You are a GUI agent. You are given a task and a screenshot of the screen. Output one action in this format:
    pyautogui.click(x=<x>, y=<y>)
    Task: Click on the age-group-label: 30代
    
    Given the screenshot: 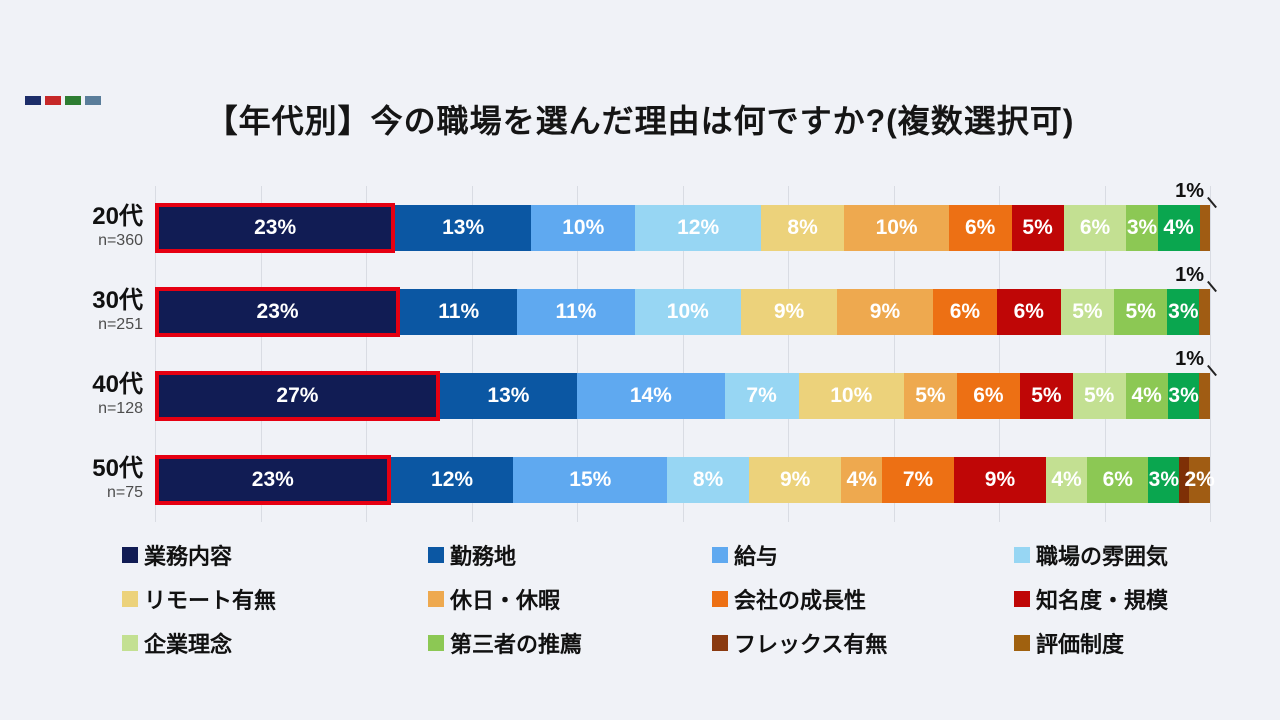 What is the action you would take?
    pyautogui.click(x=117, y=301)
    